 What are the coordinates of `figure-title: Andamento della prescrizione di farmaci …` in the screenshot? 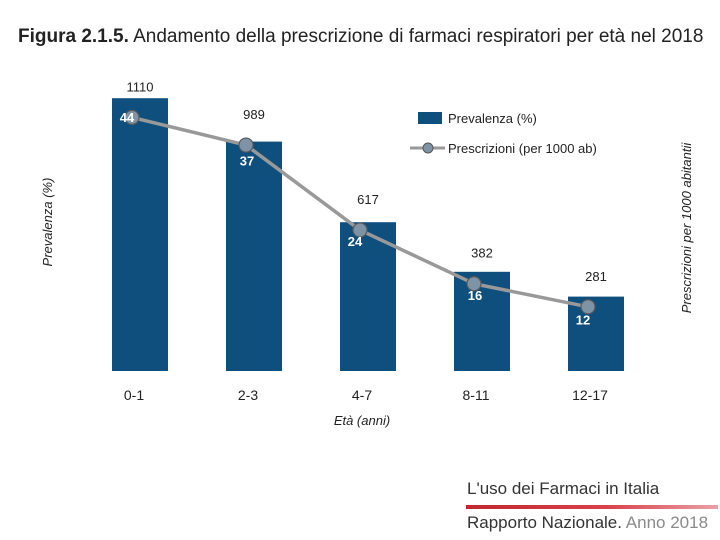 It's located at (418, 36).